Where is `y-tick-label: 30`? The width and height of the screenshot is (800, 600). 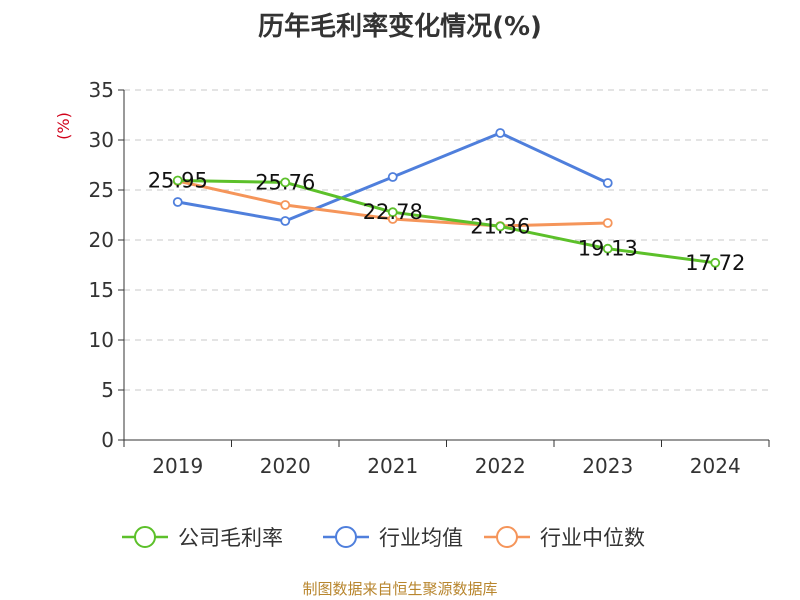
y-tick-label: 30 is located at coordinates (101, 140).